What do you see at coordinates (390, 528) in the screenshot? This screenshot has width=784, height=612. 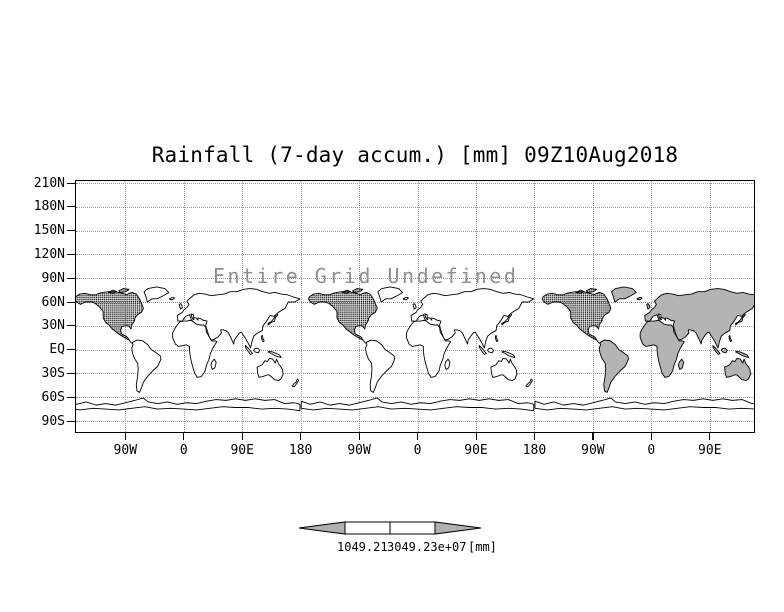 I see `colorbar` at bounding box center [390, 528].